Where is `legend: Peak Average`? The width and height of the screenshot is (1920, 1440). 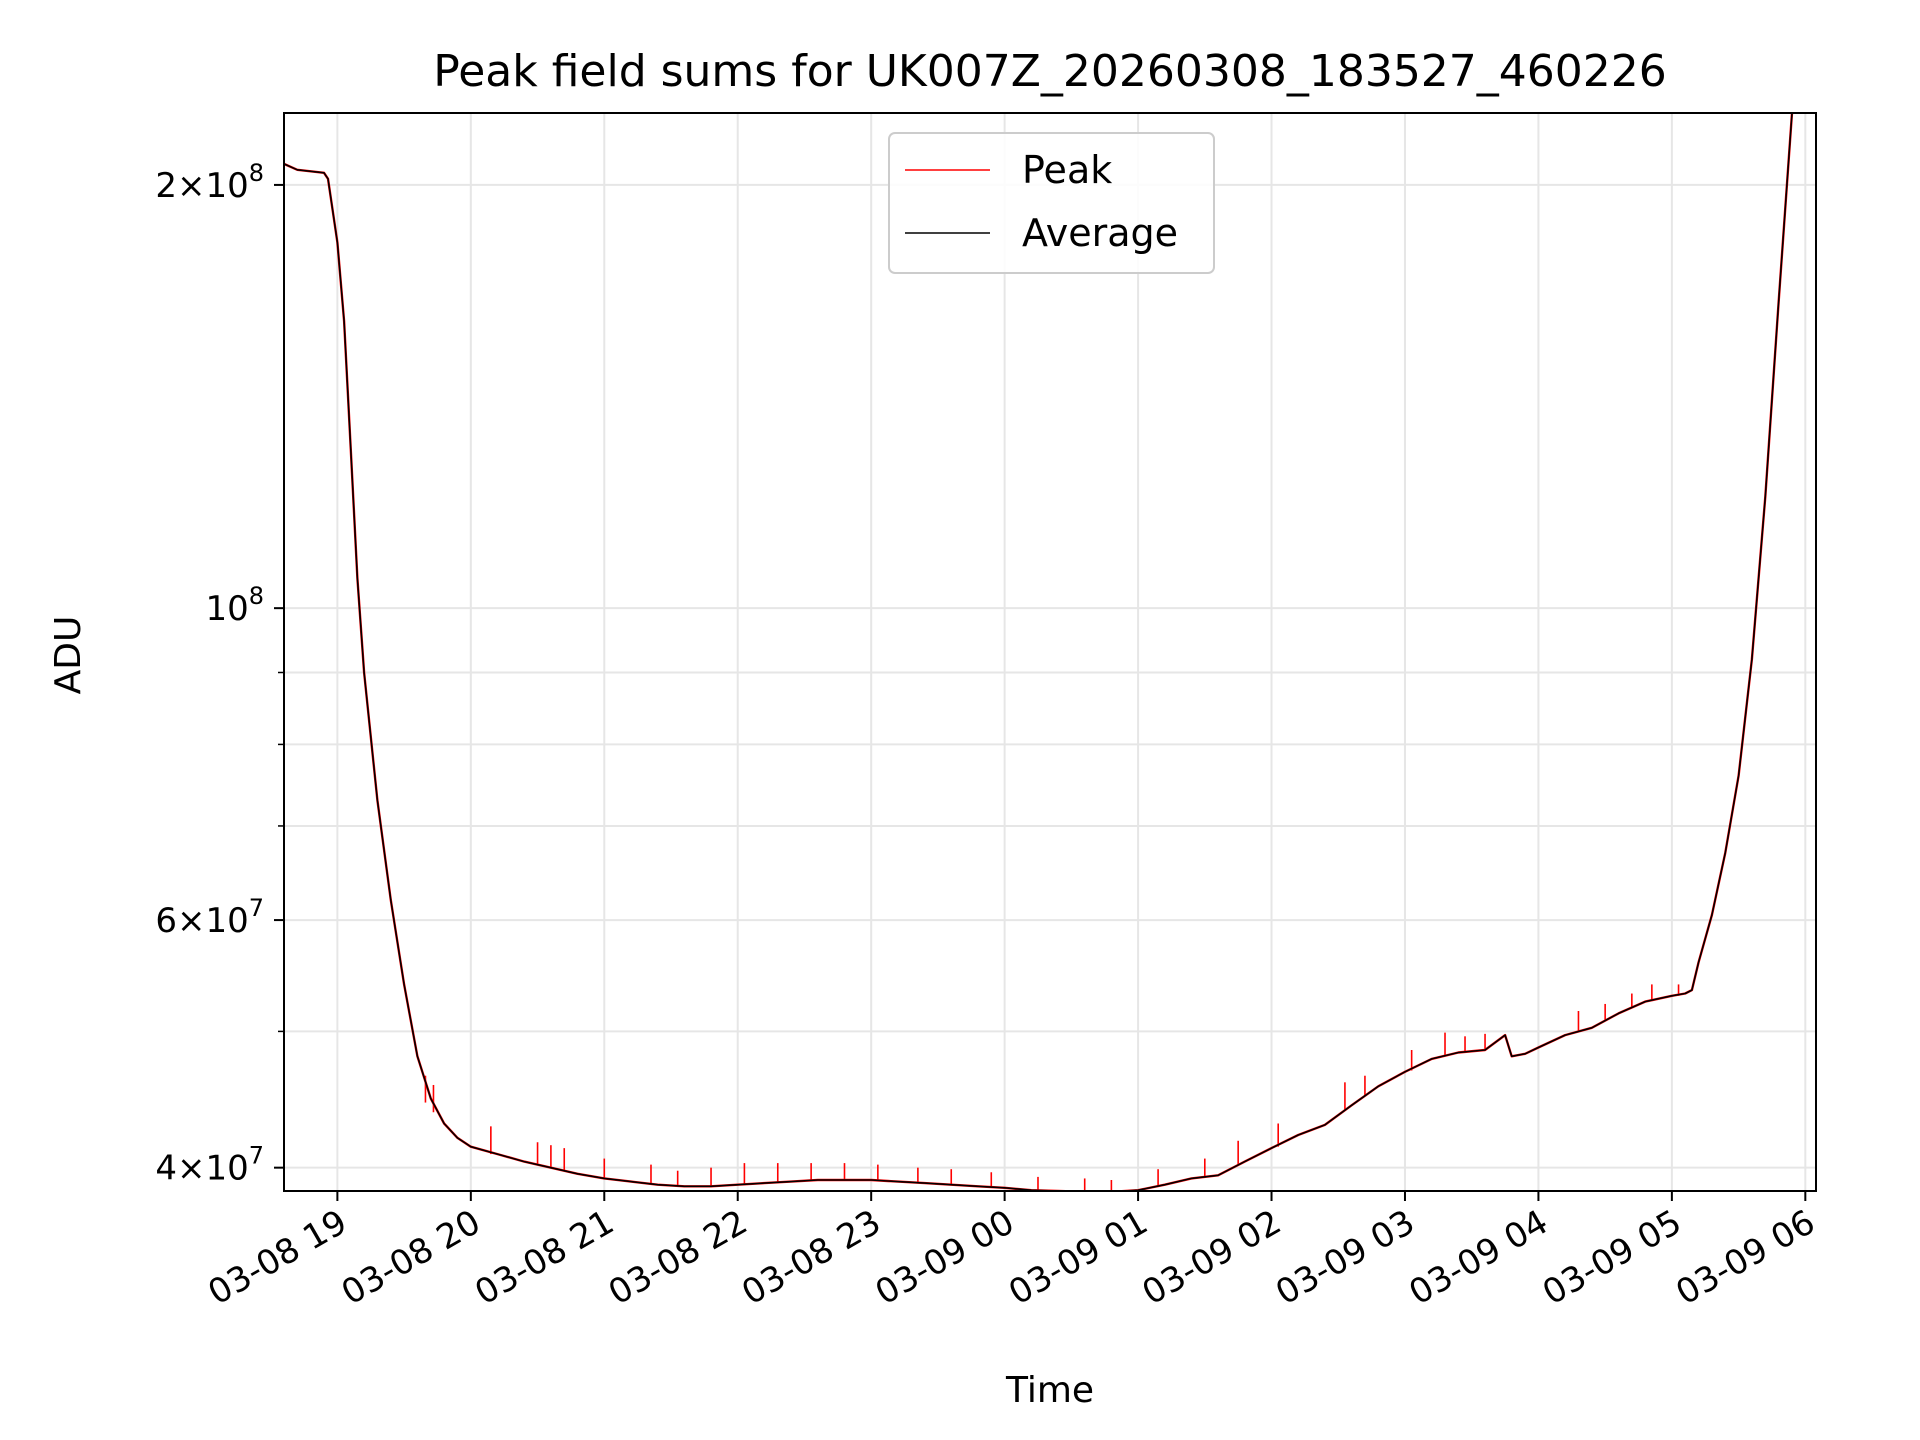 legend: Peak Average is located at coordinates (1051, 203).